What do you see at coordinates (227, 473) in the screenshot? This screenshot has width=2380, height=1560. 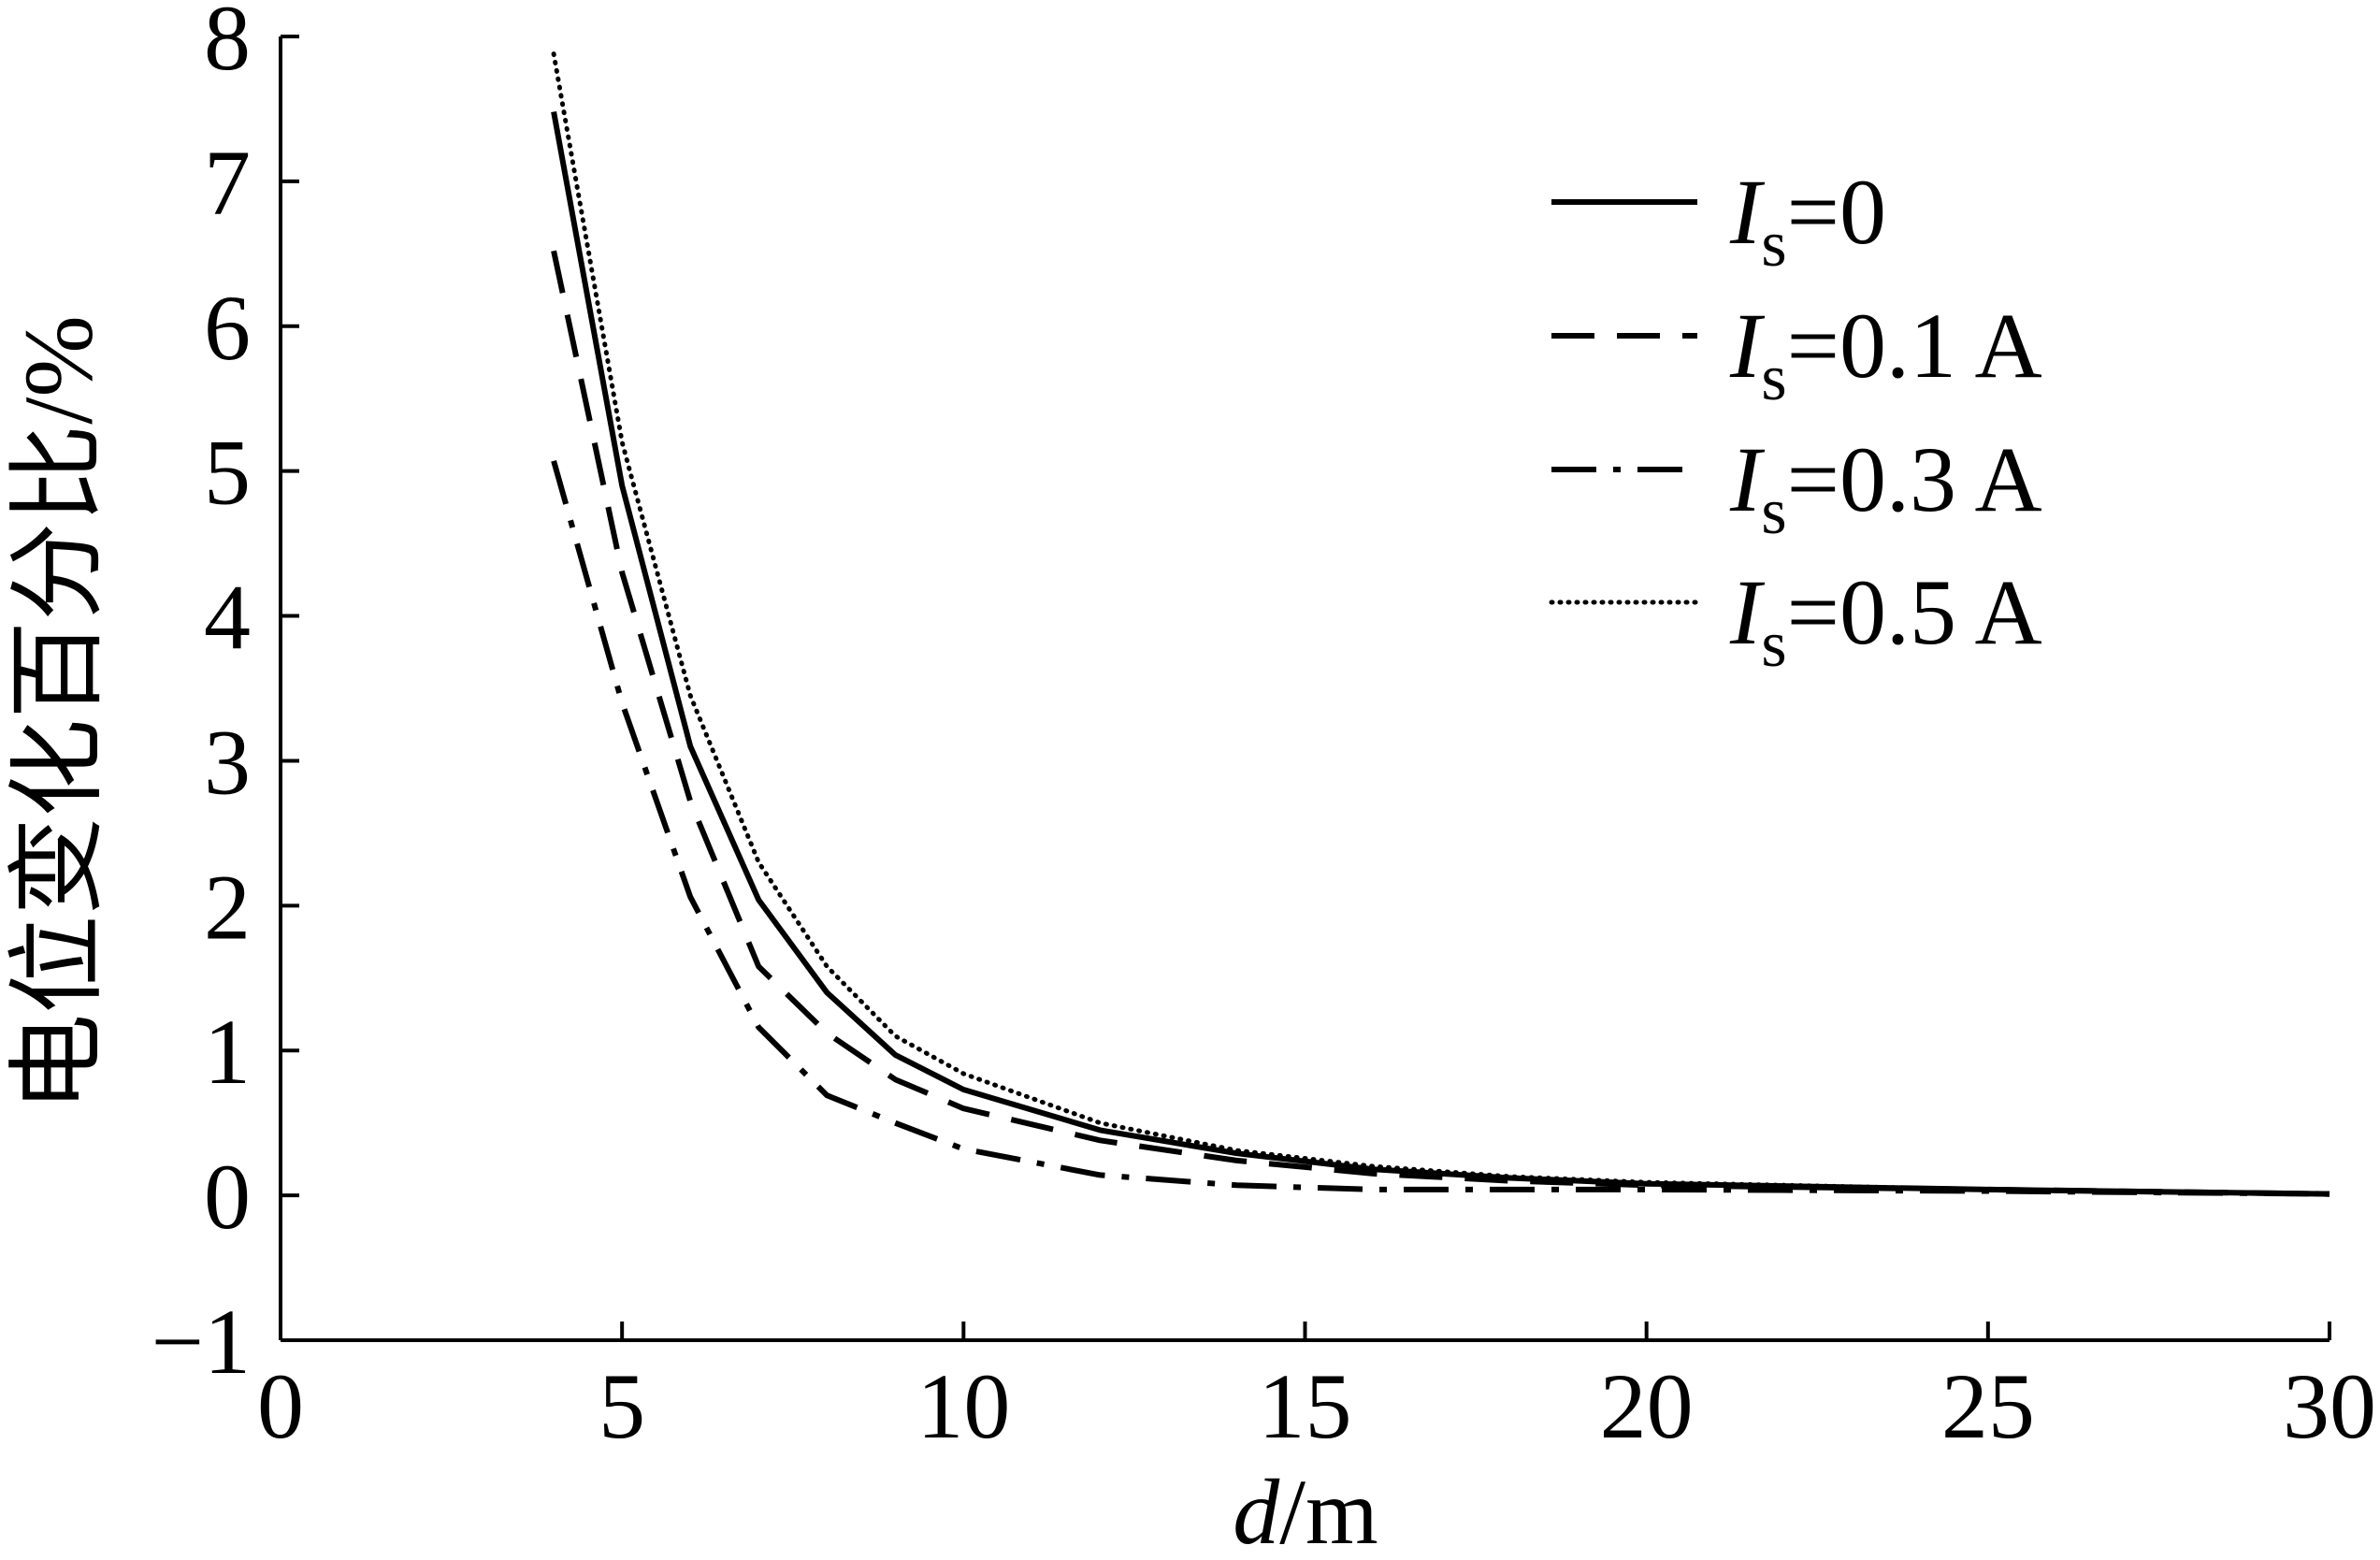 I see `y-tick-label: 5` at bounding box center [227, 473].